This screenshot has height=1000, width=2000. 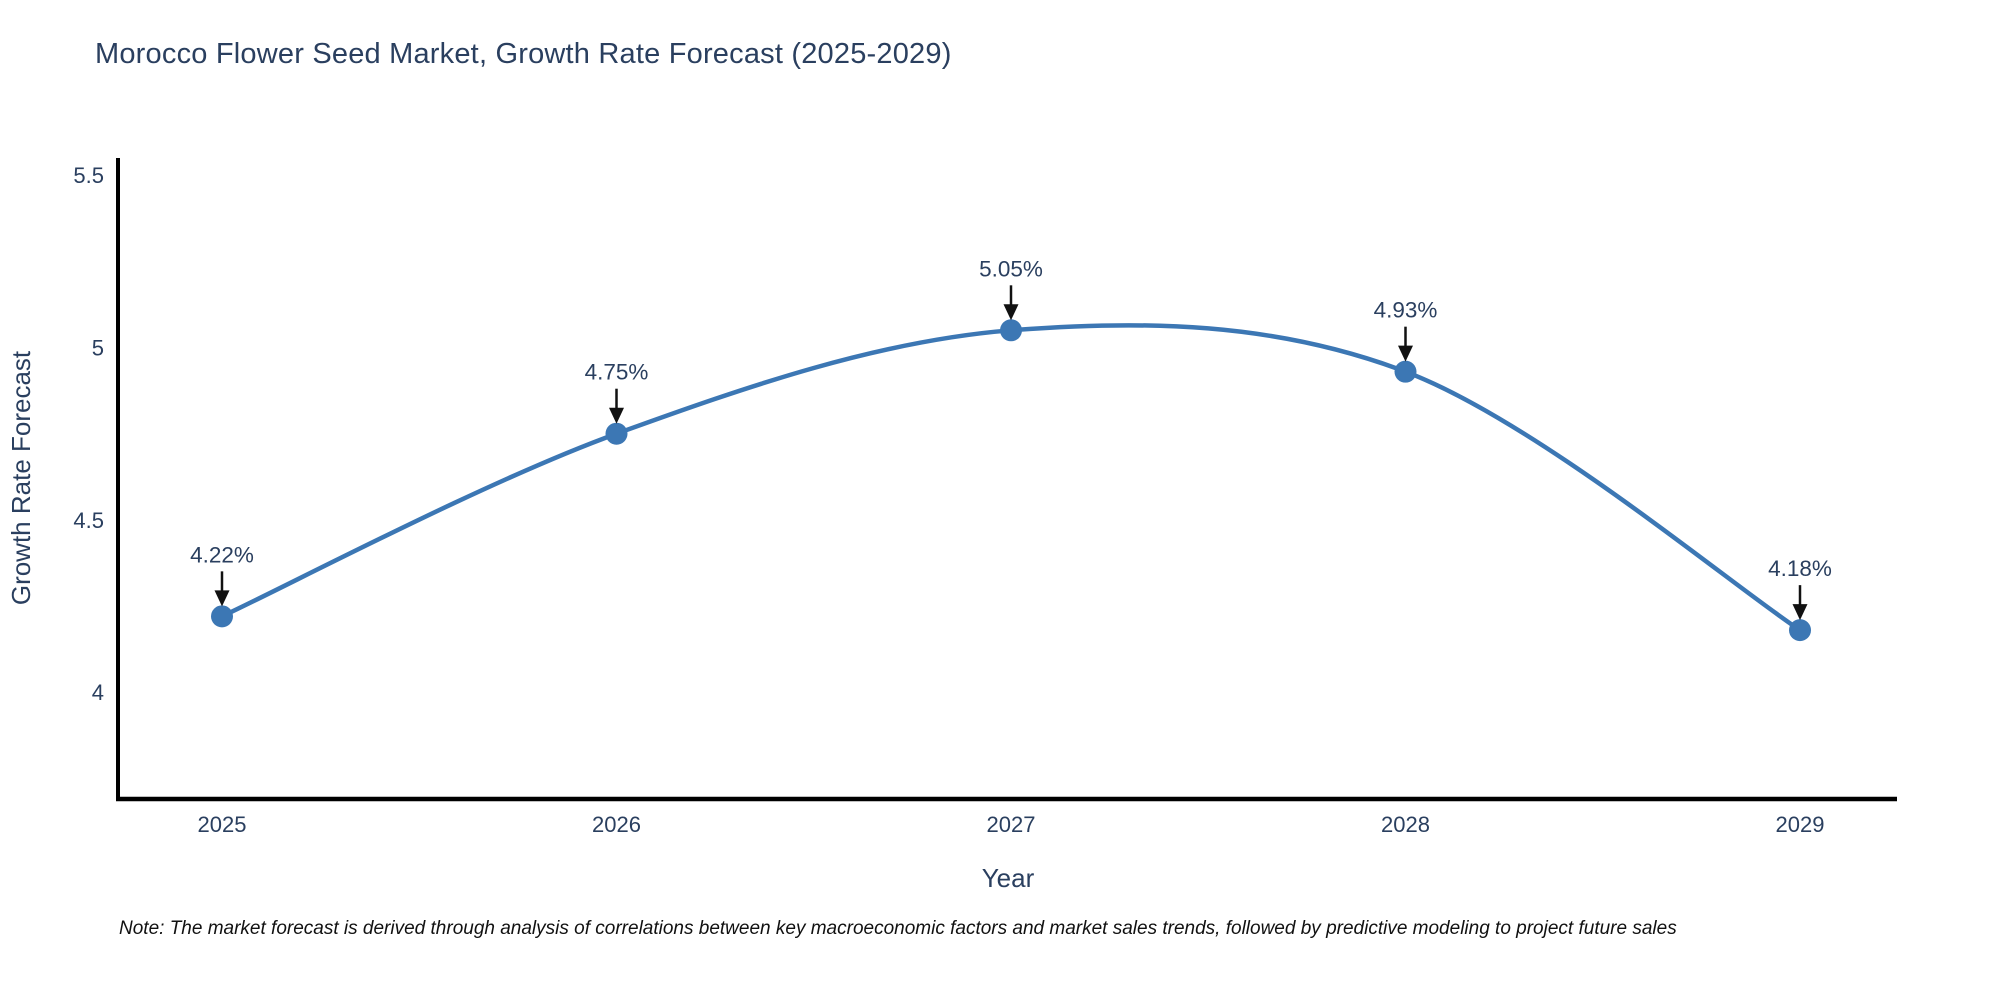 What do you see at coordinates (21, 477) in the screenshot?
I see `y-axis-title: Growth Rate Forecast` at bounding box center [21, 477].